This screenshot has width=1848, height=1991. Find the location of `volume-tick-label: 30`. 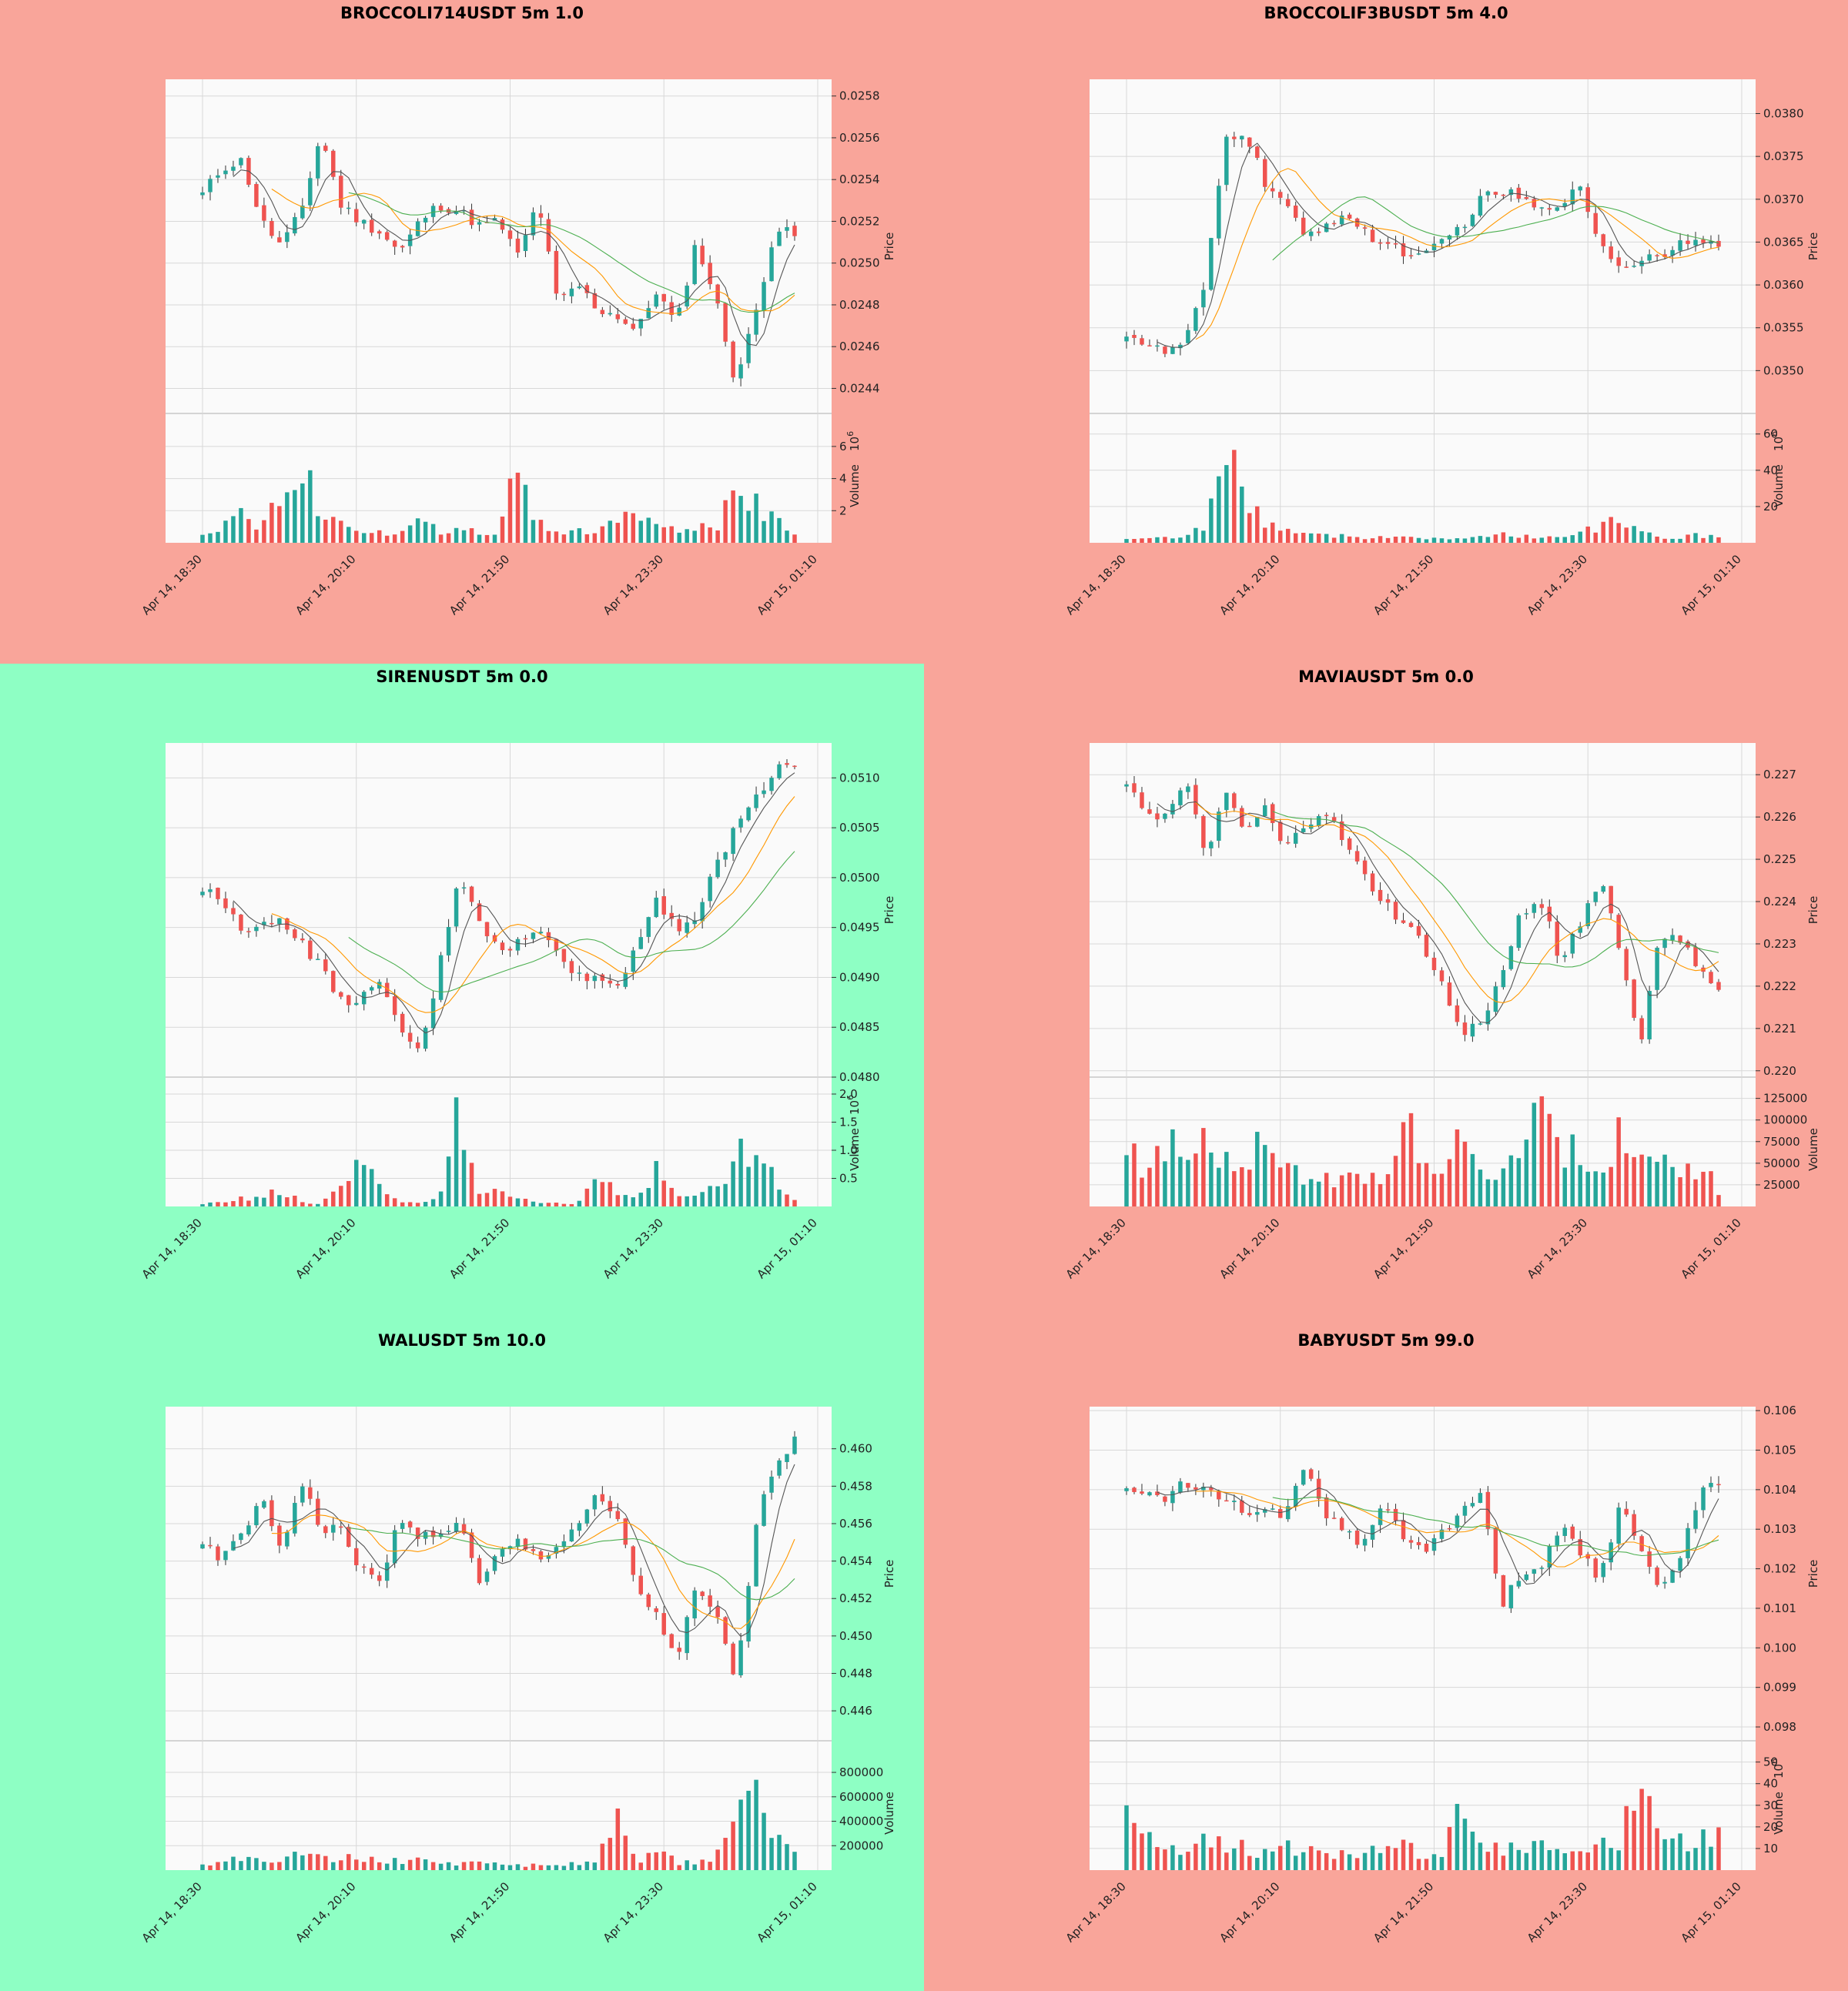

volume-tick-label: 30 is located at coordinates (1770, 1805).